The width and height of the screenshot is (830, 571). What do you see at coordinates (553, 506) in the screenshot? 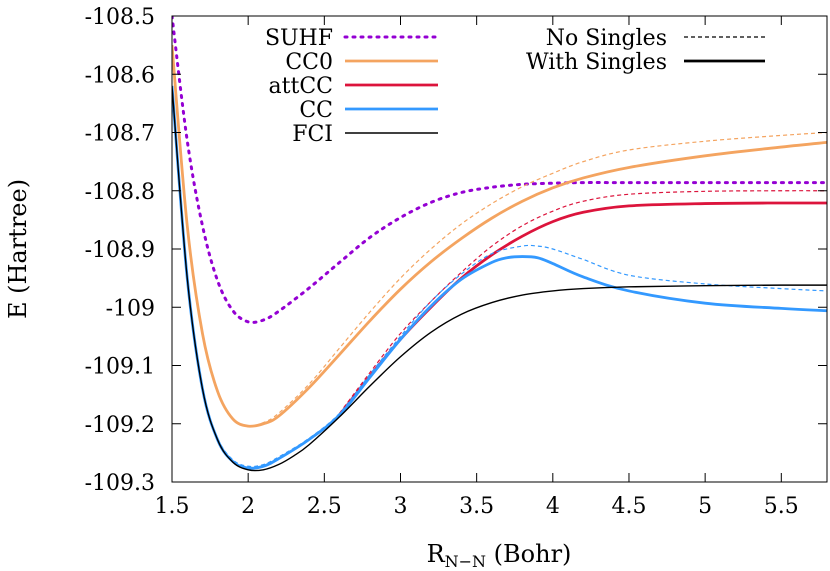
I see `x-tick-label: 4` at bounding box center [553, 506].